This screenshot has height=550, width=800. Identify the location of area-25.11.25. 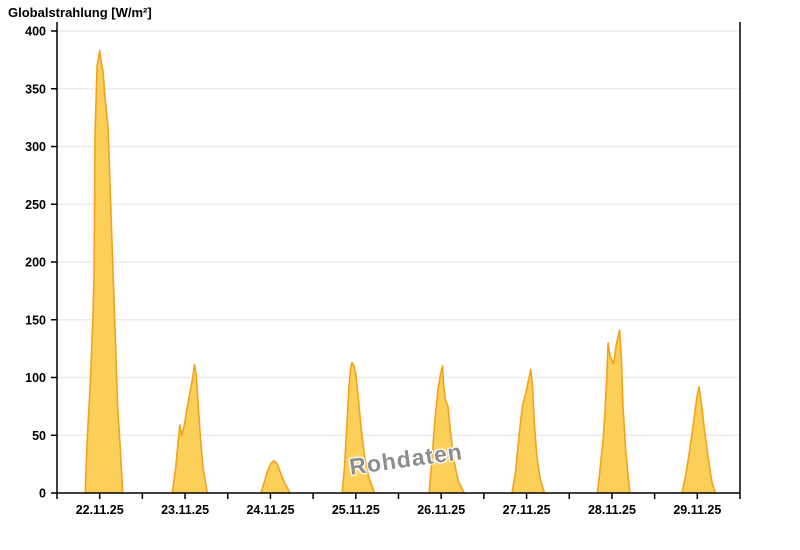
(358, 427).